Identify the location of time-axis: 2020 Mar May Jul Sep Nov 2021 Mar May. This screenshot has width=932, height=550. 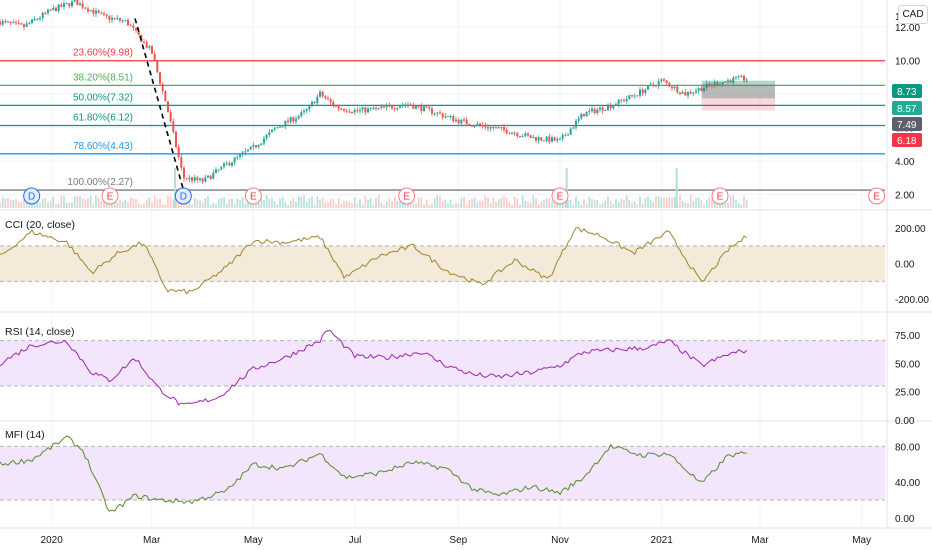
(456, 540).